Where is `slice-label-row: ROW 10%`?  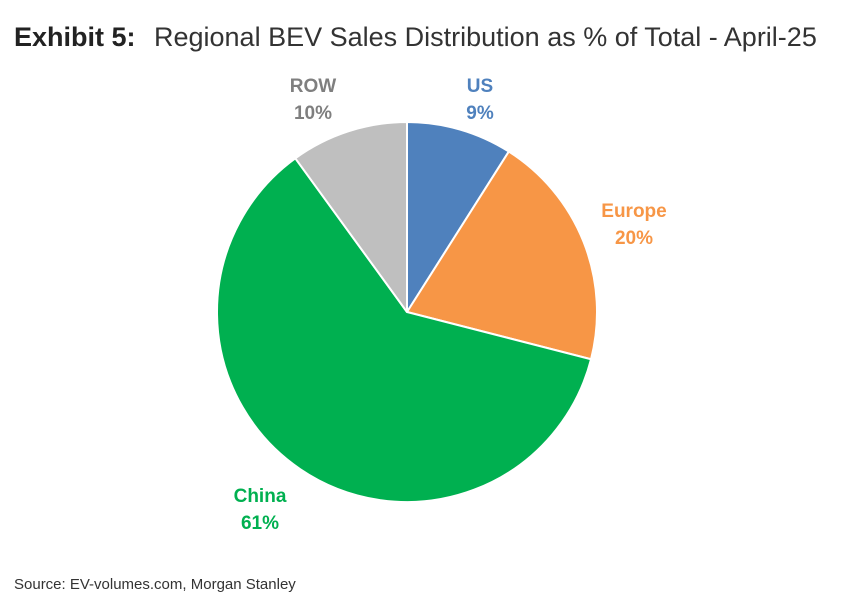 slice-label-row: ROW 10% is located at coordinates (313, 100).